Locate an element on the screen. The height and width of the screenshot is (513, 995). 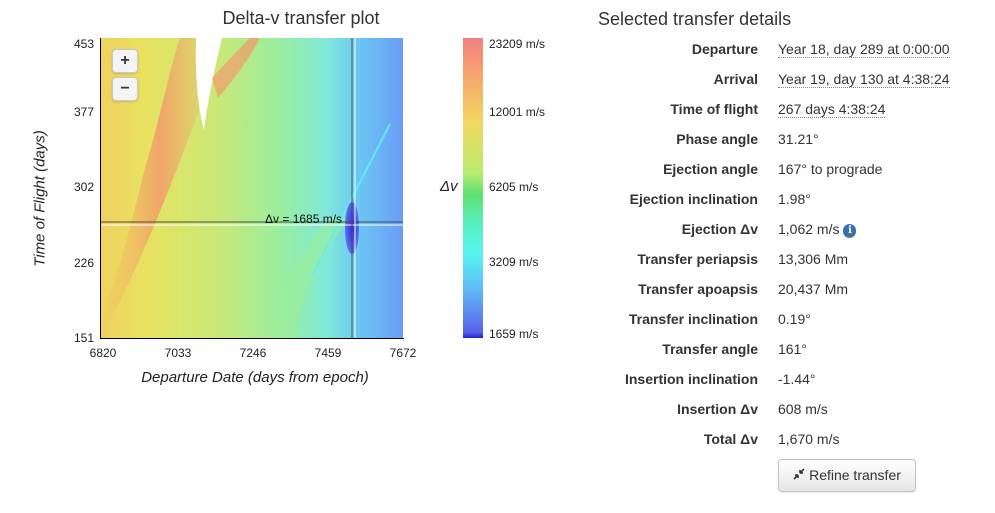
undefined-region is located at coordinates (208, 84).